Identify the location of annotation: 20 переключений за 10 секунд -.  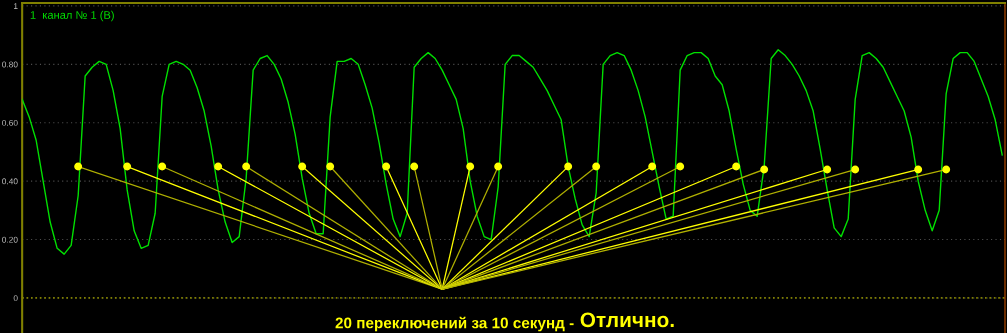
(454, 324).